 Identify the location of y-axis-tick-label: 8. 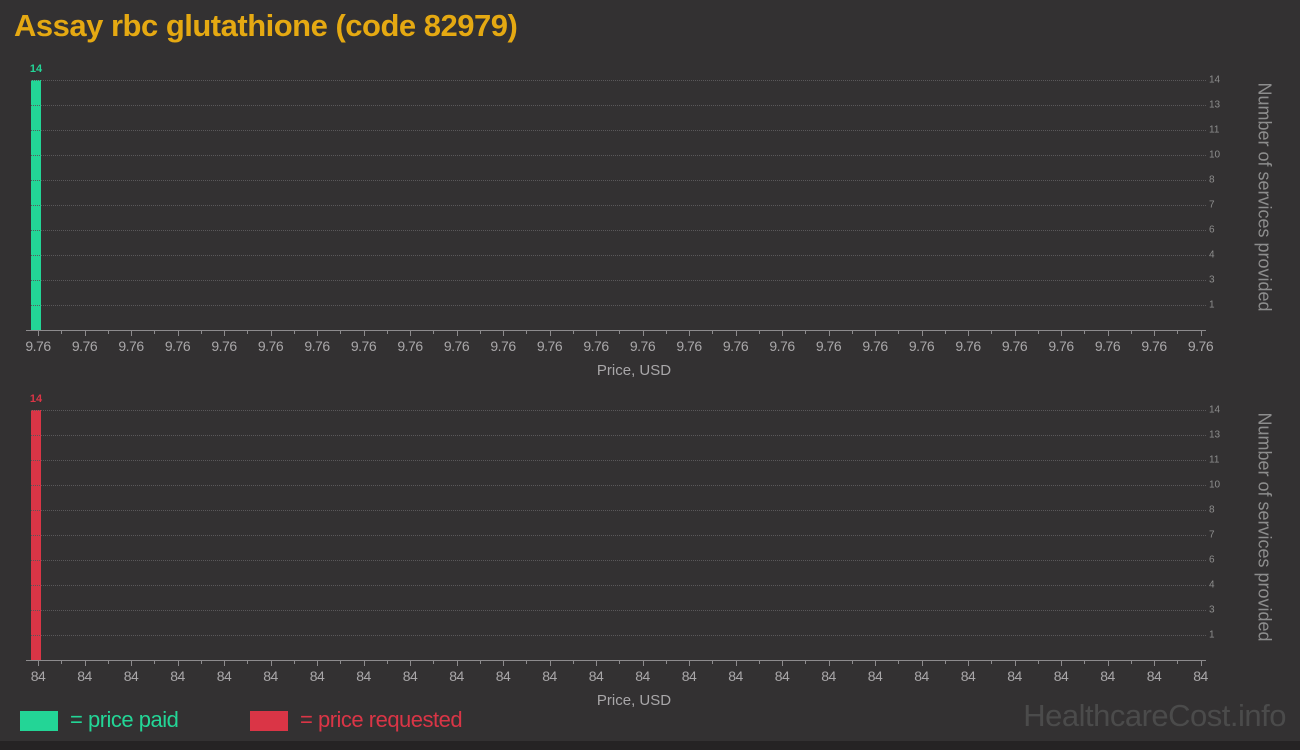
(1212, 180).